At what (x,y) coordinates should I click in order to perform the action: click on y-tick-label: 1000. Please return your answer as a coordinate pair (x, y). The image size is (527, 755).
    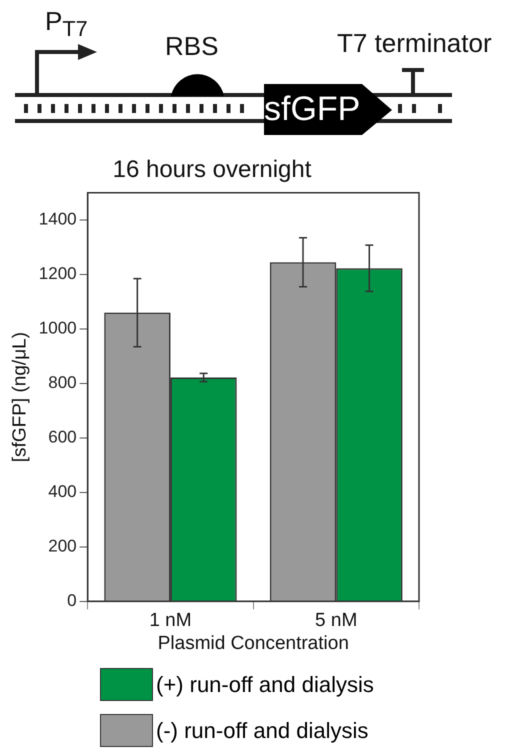
    Looking at the image, I should click on (57, 328).